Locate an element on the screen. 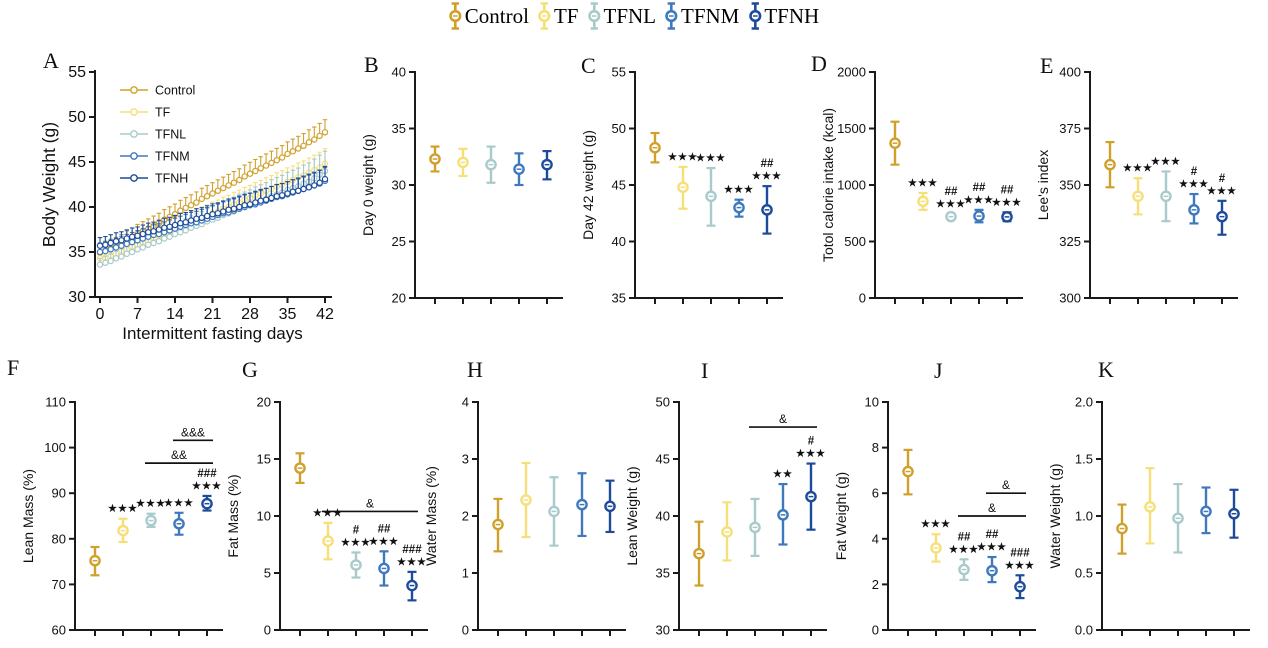 The image size is (1268, 648). panel-h-water-mass-chart: 0 1 2 3 4 Water Mass (%) is located at coordinates (534, 517).